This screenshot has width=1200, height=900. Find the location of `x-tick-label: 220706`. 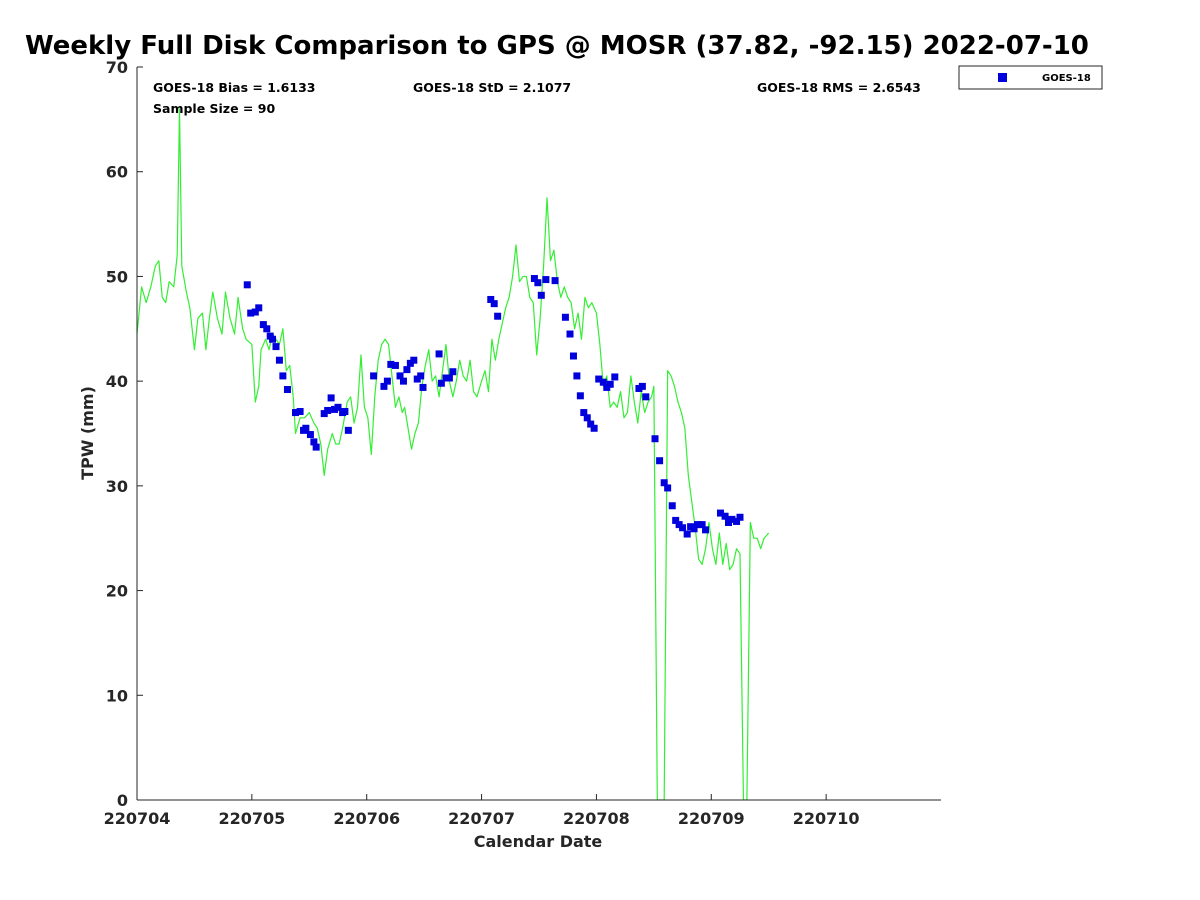

x-tick-label: 220706 is located at coordinates (366, 818).